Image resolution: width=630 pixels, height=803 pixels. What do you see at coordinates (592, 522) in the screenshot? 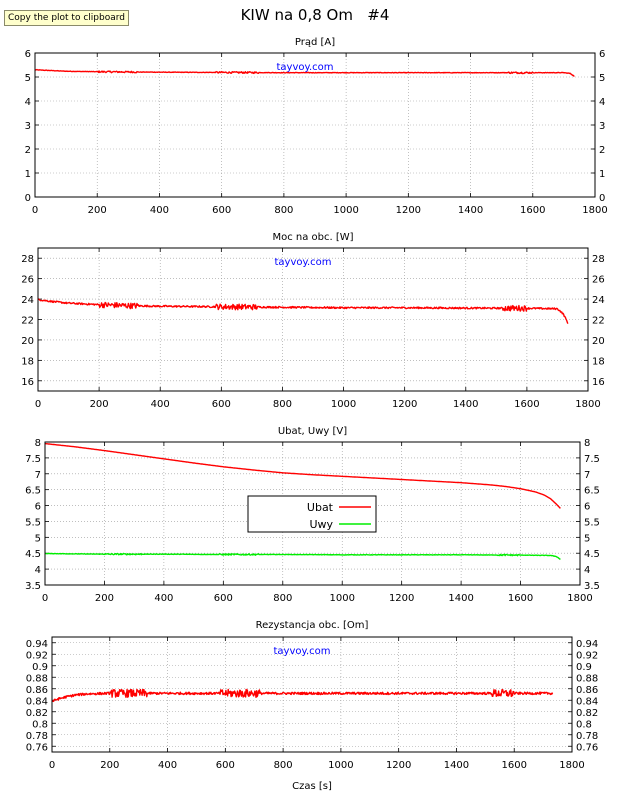
I see `y-tick-label-right: 5.5` at bounding box center [592, 522].